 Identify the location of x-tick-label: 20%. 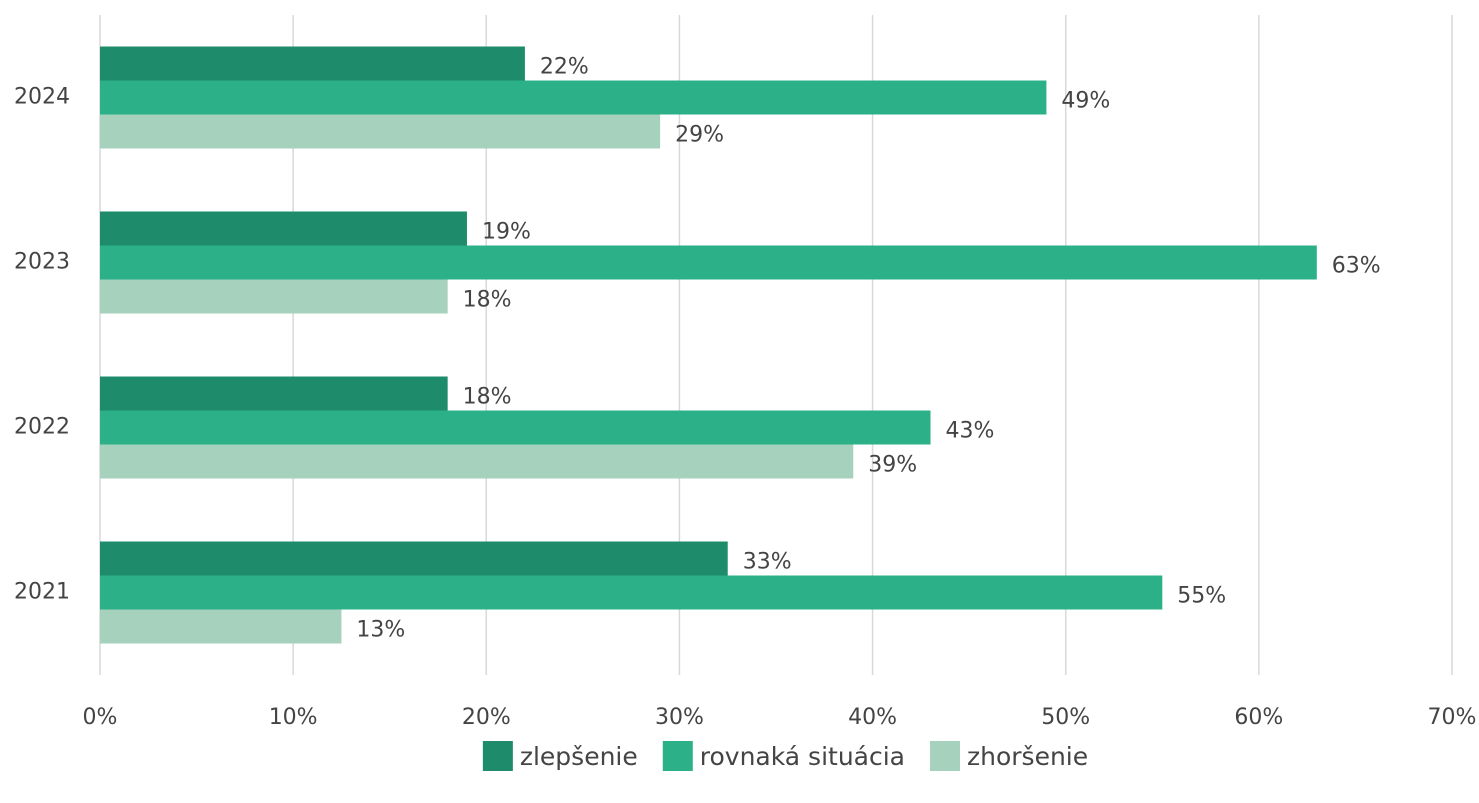
(486, 717).